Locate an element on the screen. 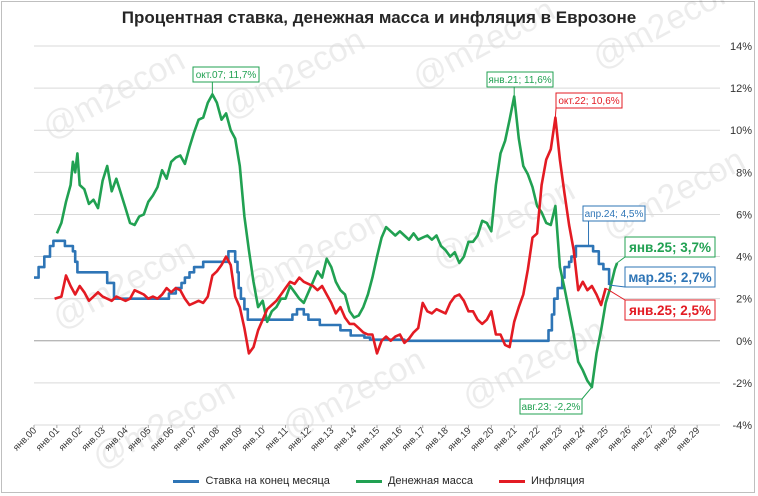 Image resolution: width=758 pixels, height=496 pixels. x-tick-label-26: янв.26 is located at coordinates (620, 439).